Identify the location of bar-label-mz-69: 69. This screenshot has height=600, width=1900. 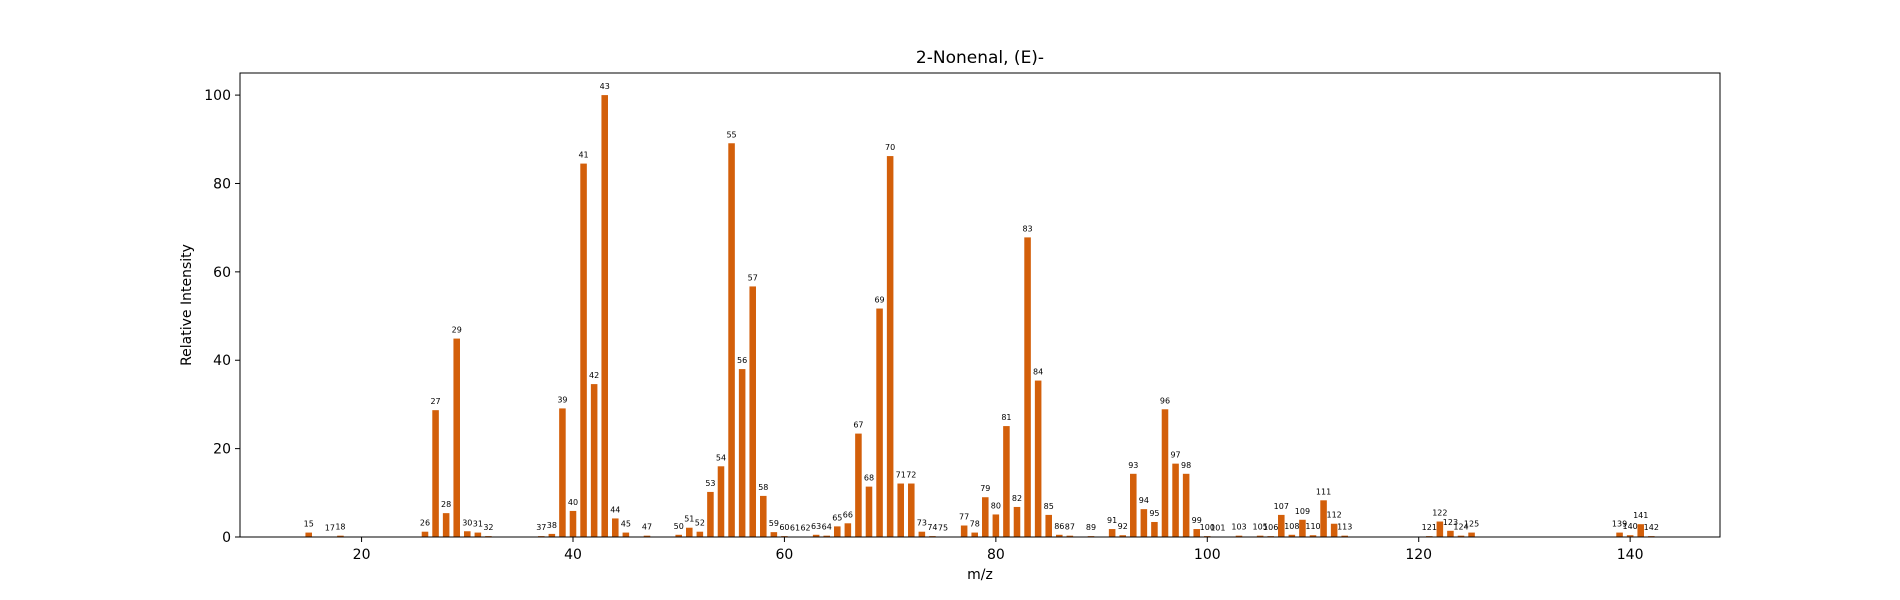
(879, 300).